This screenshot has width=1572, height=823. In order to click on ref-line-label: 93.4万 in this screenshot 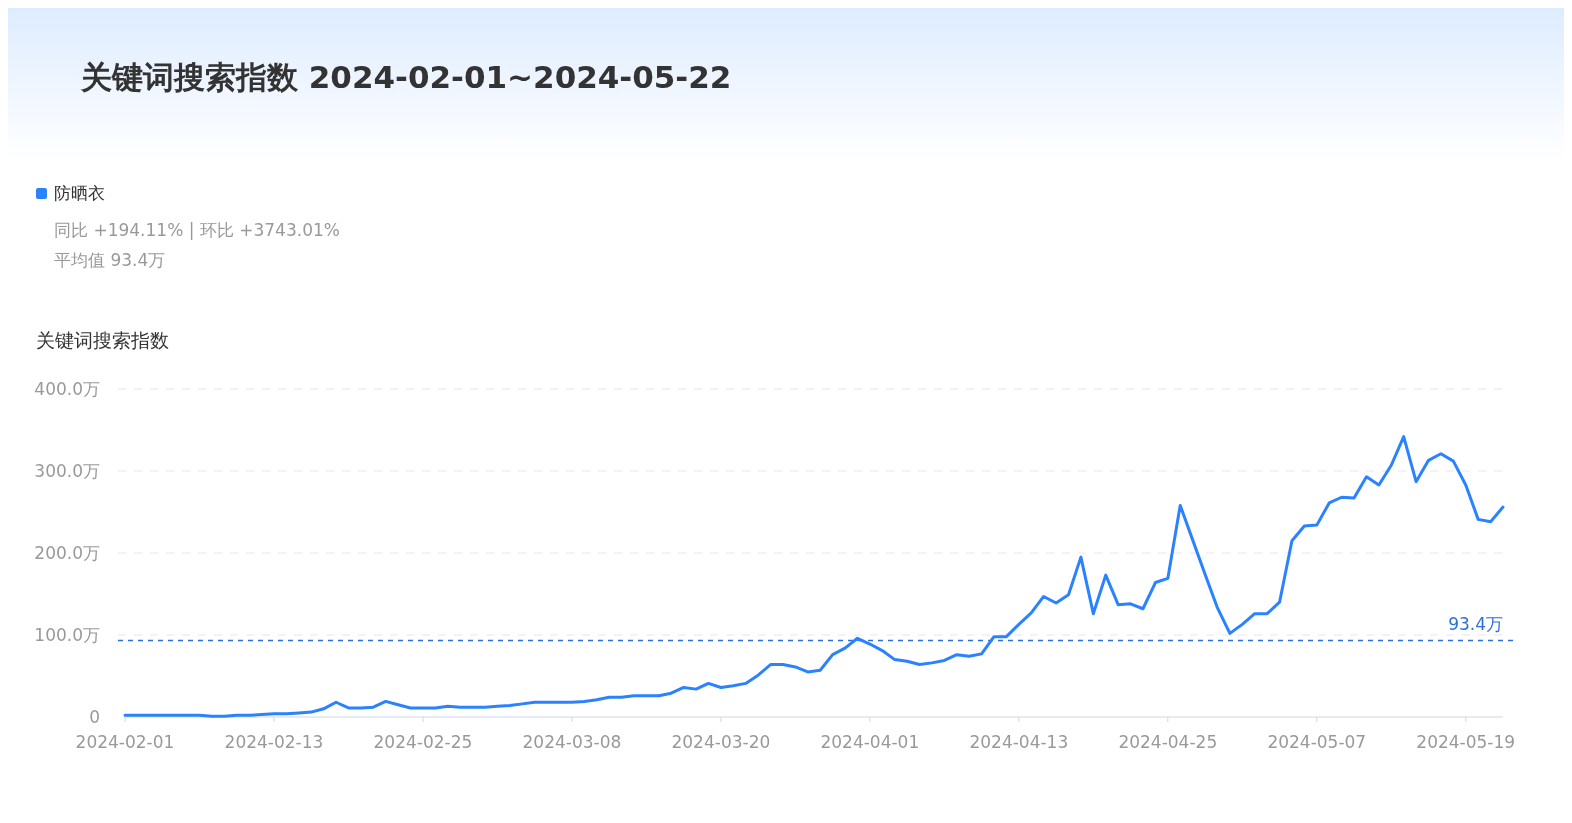, I will do `click(1475, 624)`.